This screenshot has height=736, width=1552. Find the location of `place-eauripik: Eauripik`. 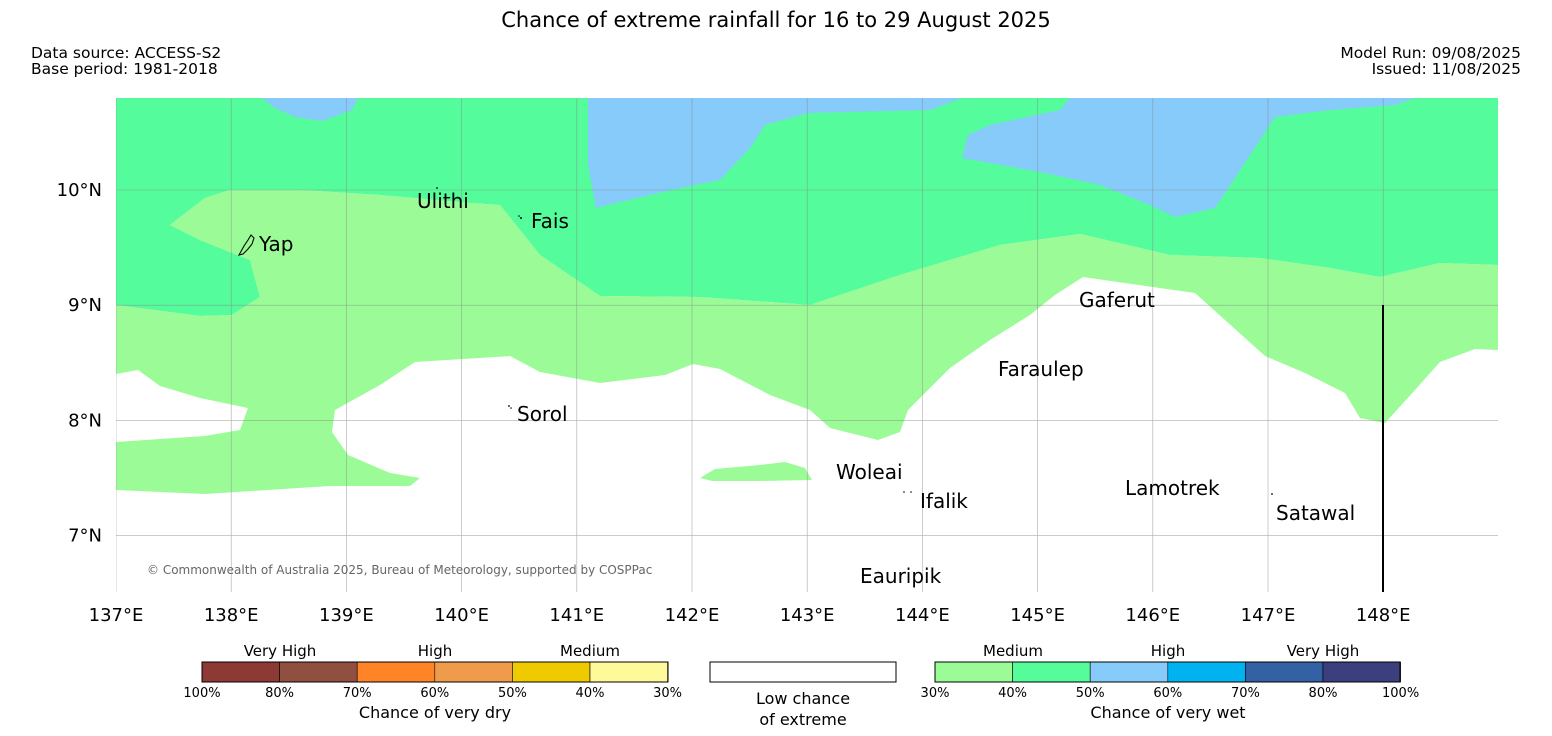

place-eauripik: Eauripik is located at coordinates (901, 576).